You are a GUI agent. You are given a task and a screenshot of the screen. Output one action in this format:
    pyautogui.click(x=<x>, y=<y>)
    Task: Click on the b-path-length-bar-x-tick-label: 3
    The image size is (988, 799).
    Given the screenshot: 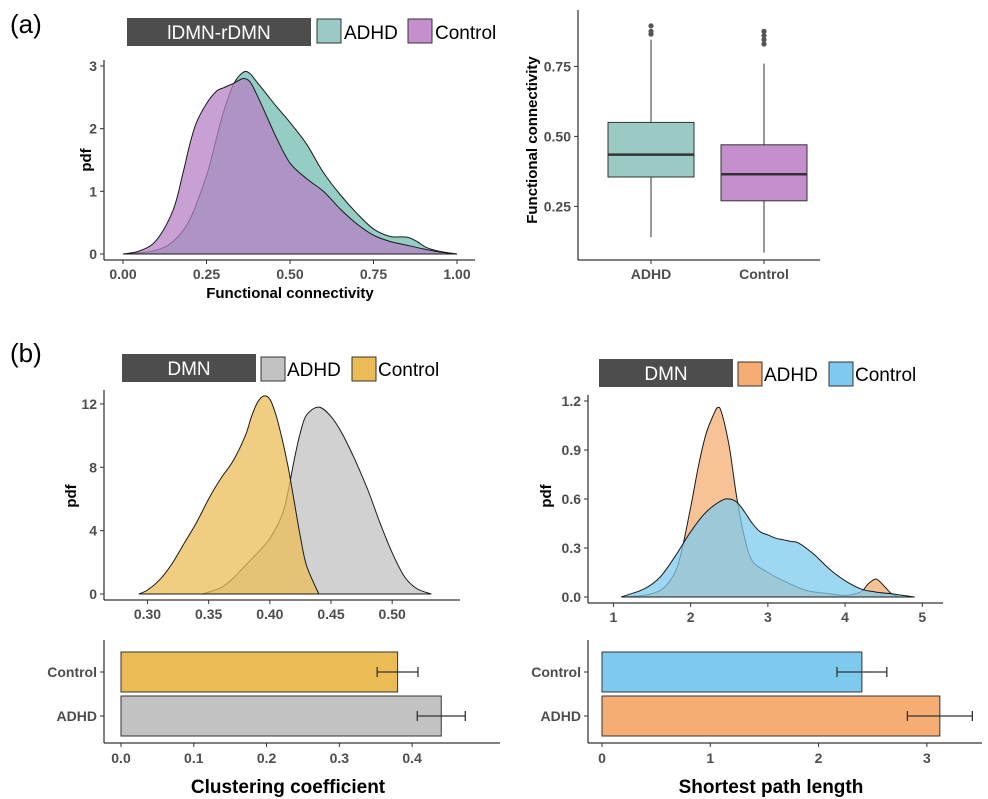 What is the action you would take?
    pyautogui.click(x=927, y=758)
    